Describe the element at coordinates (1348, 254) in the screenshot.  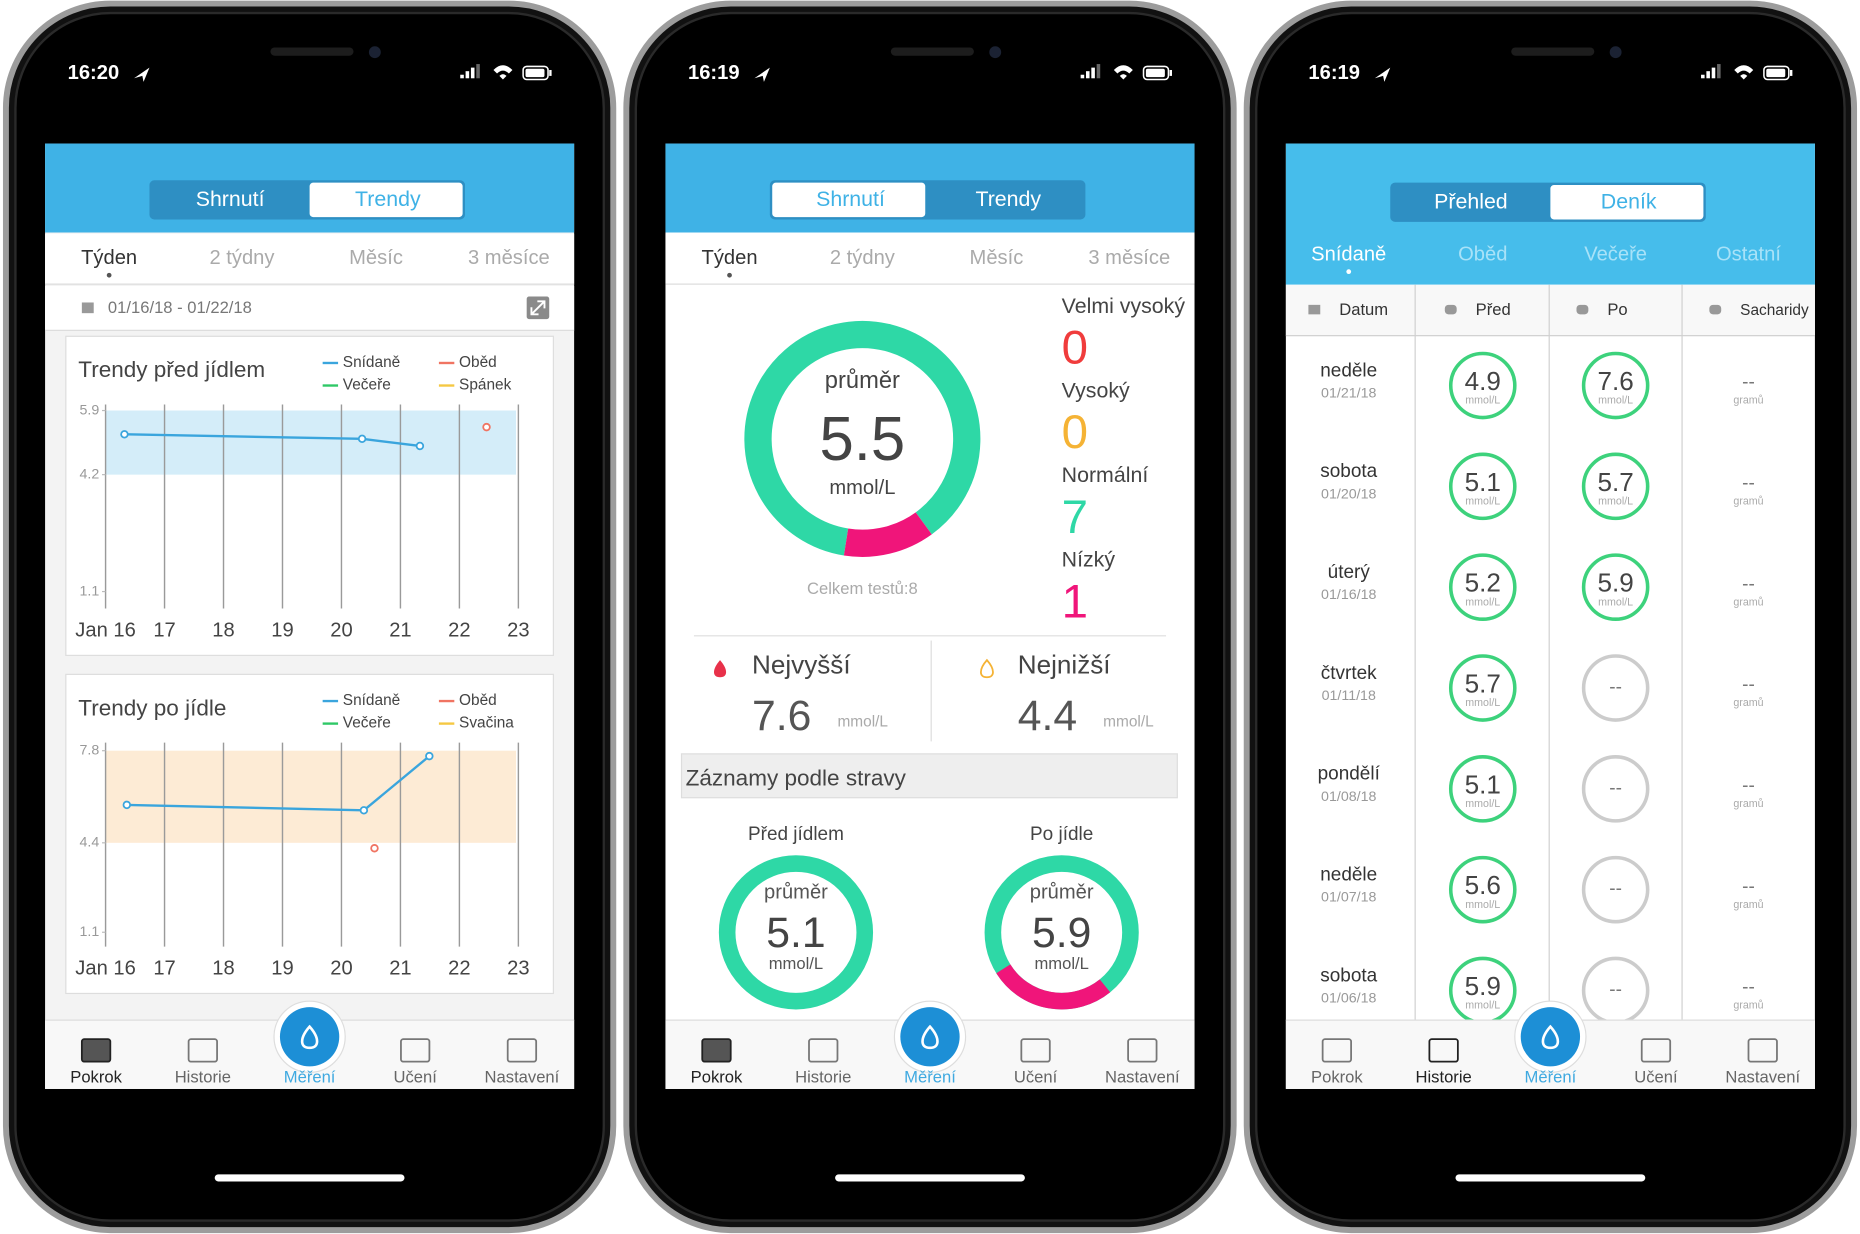
I see `meal-tab: Snídaně` at that location.